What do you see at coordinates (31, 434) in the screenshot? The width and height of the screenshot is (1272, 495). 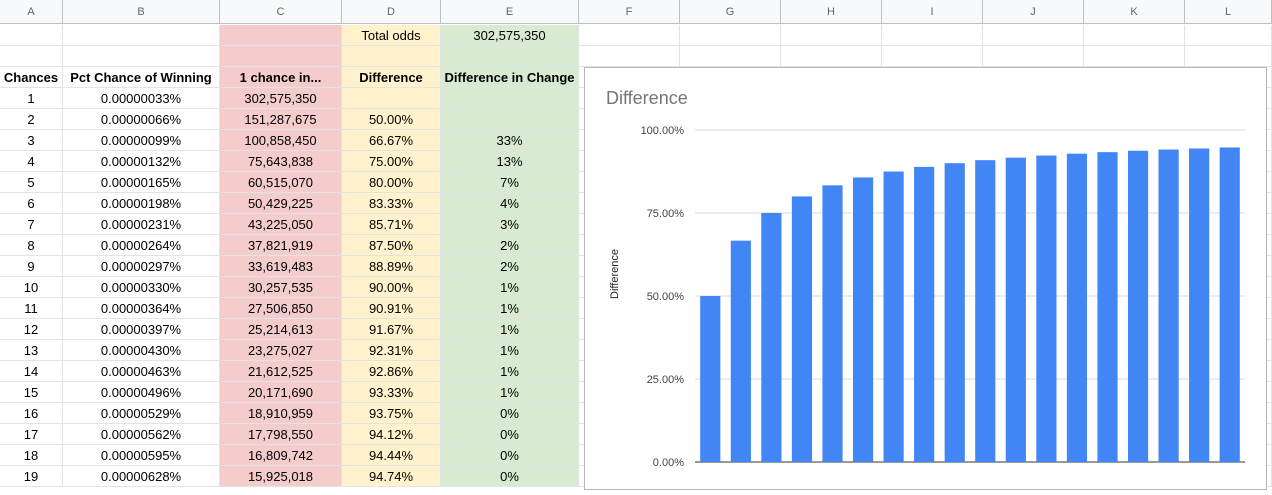 I see `chances-cell: 17` at bounding box center [31, 434].